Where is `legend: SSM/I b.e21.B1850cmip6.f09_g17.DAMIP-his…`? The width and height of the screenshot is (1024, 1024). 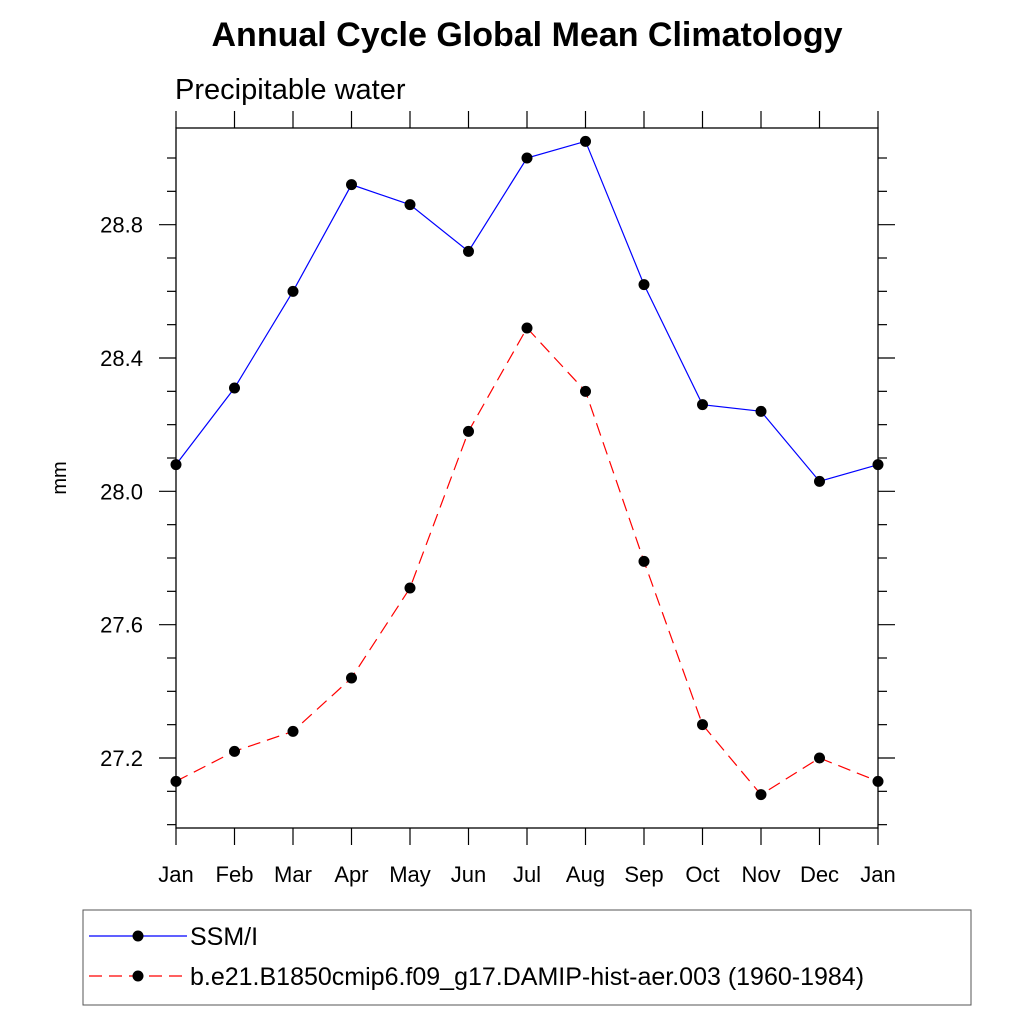
legend: SSM/I b.e21.B1850cmip6.f09_g17.DAMIP-his… is located at coordinates (527, 957).